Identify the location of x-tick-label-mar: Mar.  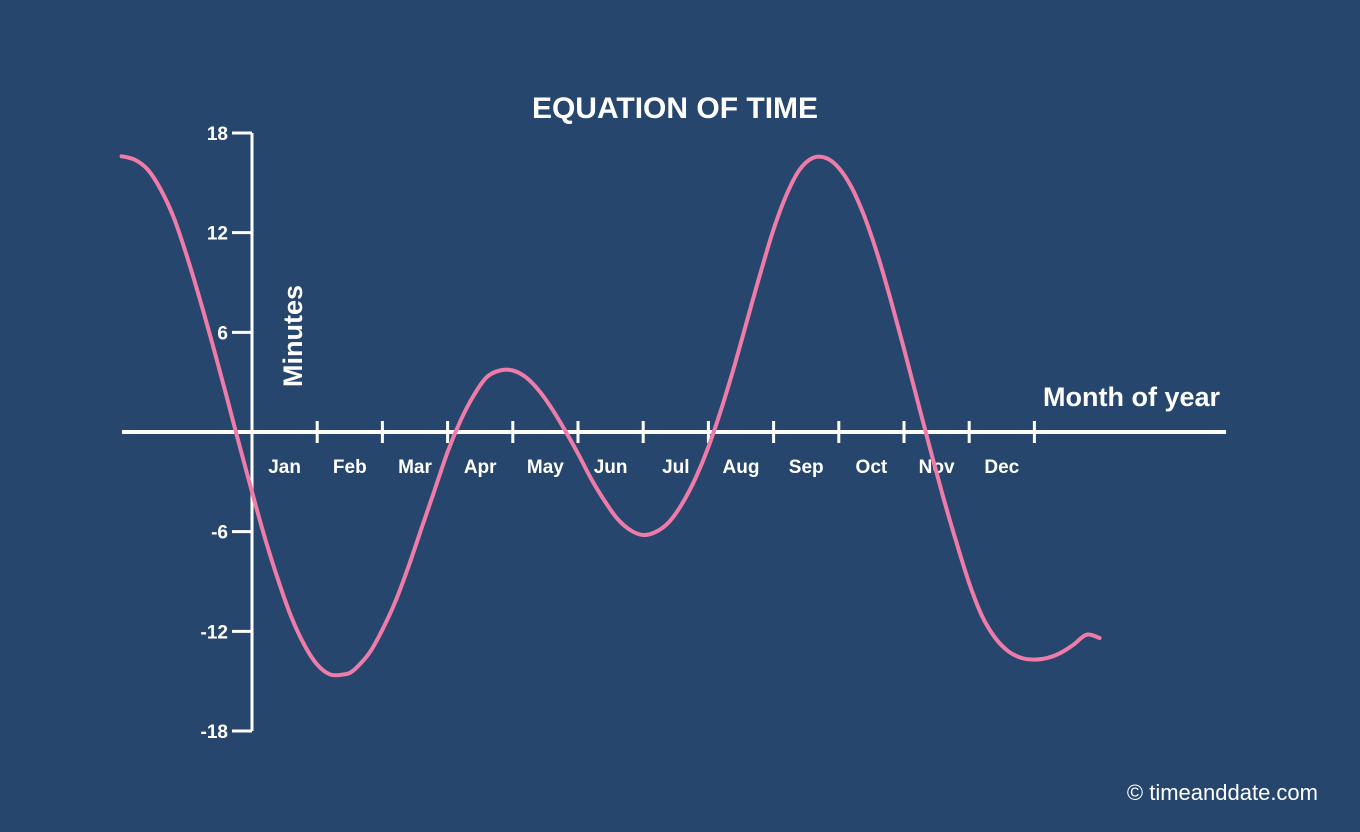
(415, 467).